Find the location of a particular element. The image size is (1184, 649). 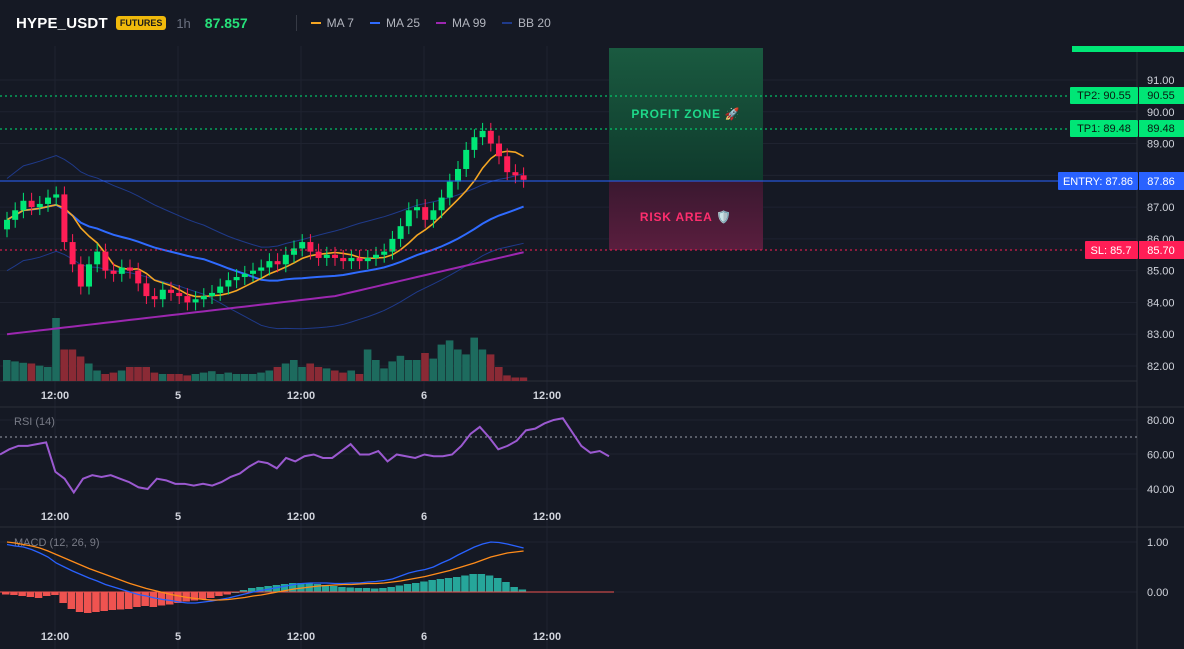

interval-selector: 1h is located at coordinates (183, 23).